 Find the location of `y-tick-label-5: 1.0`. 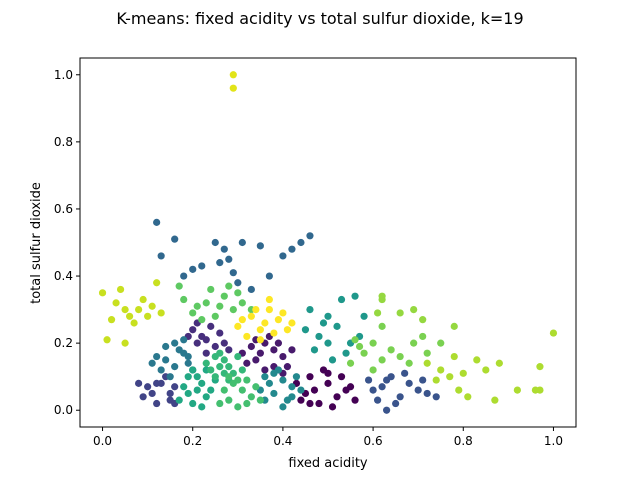

y-tick-label-5: 1.0 is located at coordinates (63, 75).